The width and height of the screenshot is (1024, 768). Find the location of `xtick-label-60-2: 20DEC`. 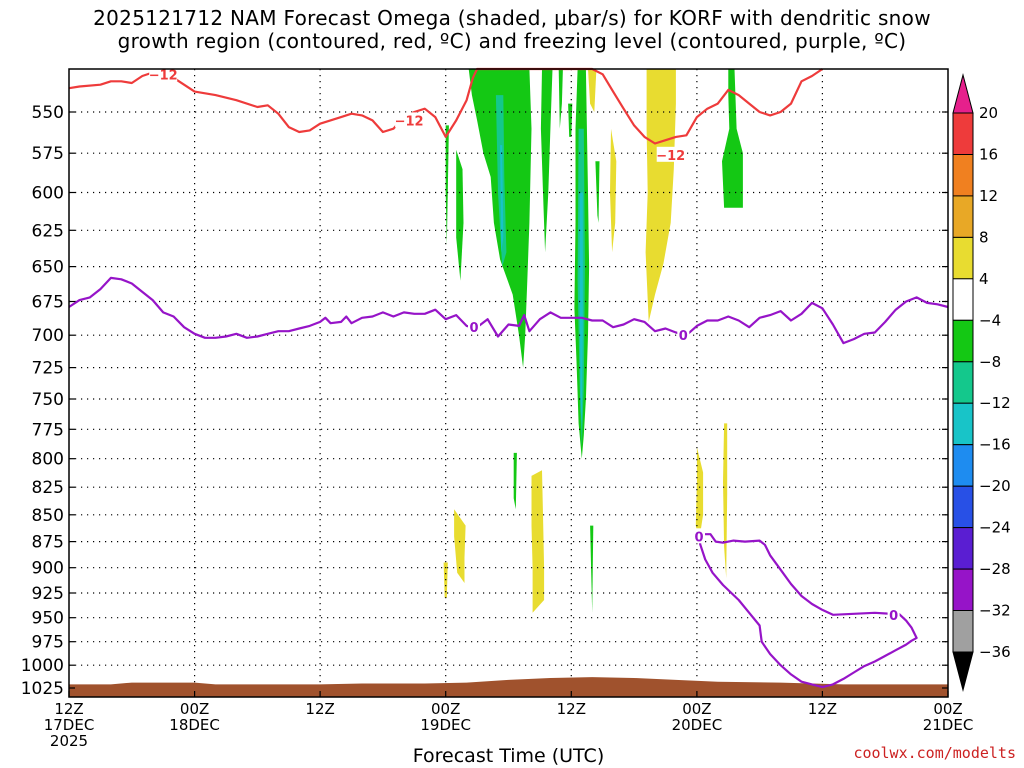

xtick-label-60-2: 20DEC is located at coordinates (697, 725).